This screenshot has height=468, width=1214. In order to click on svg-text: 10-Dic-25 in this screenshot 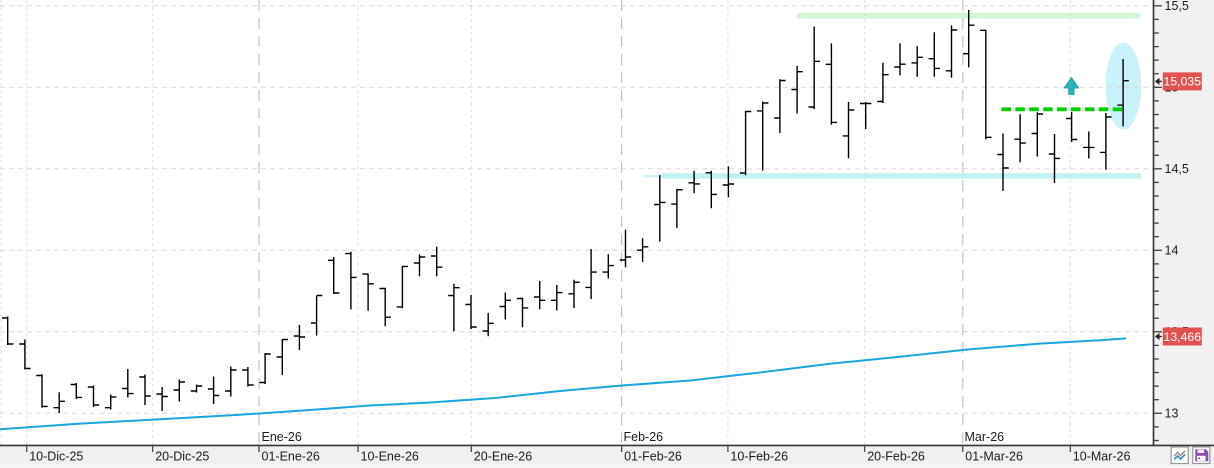, I will do `click(56, 457)`.